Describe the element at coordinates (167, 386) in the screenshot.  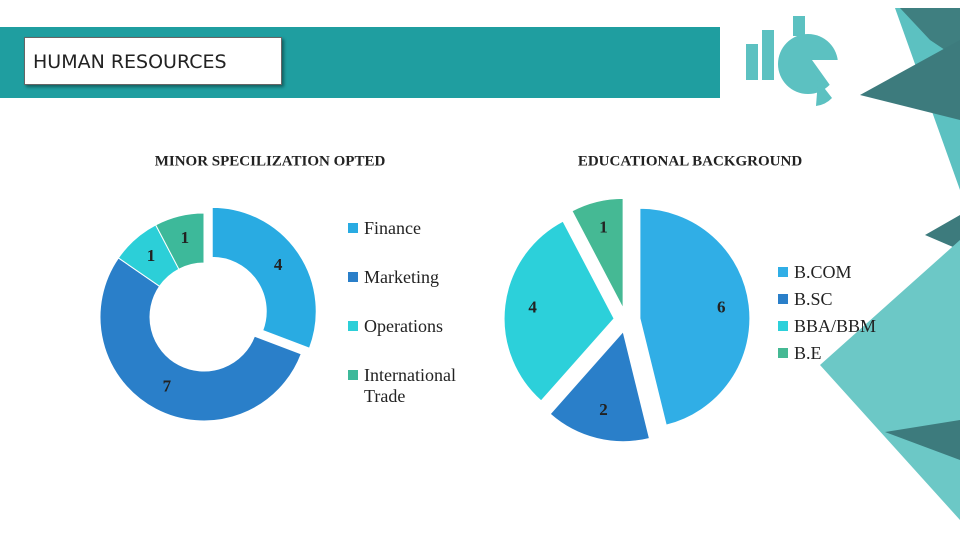
I see `data-label: 7` at that location.